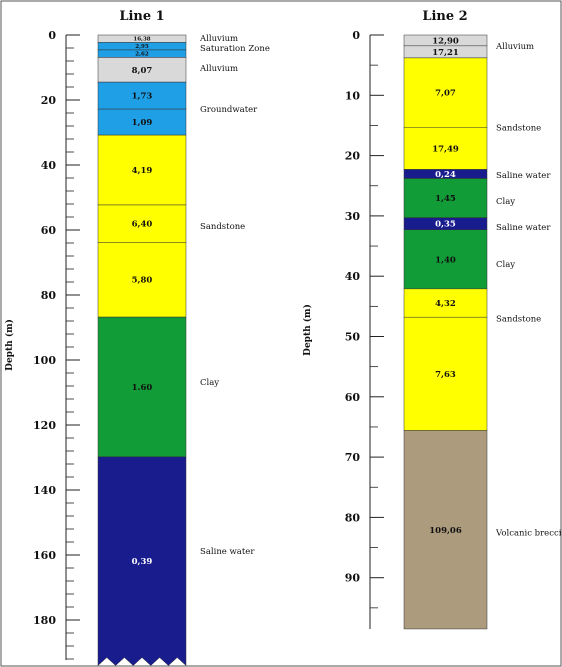  Describe the element at coordinates (353, 337) in the screenshot. I see `tick-label: 50` at that location.